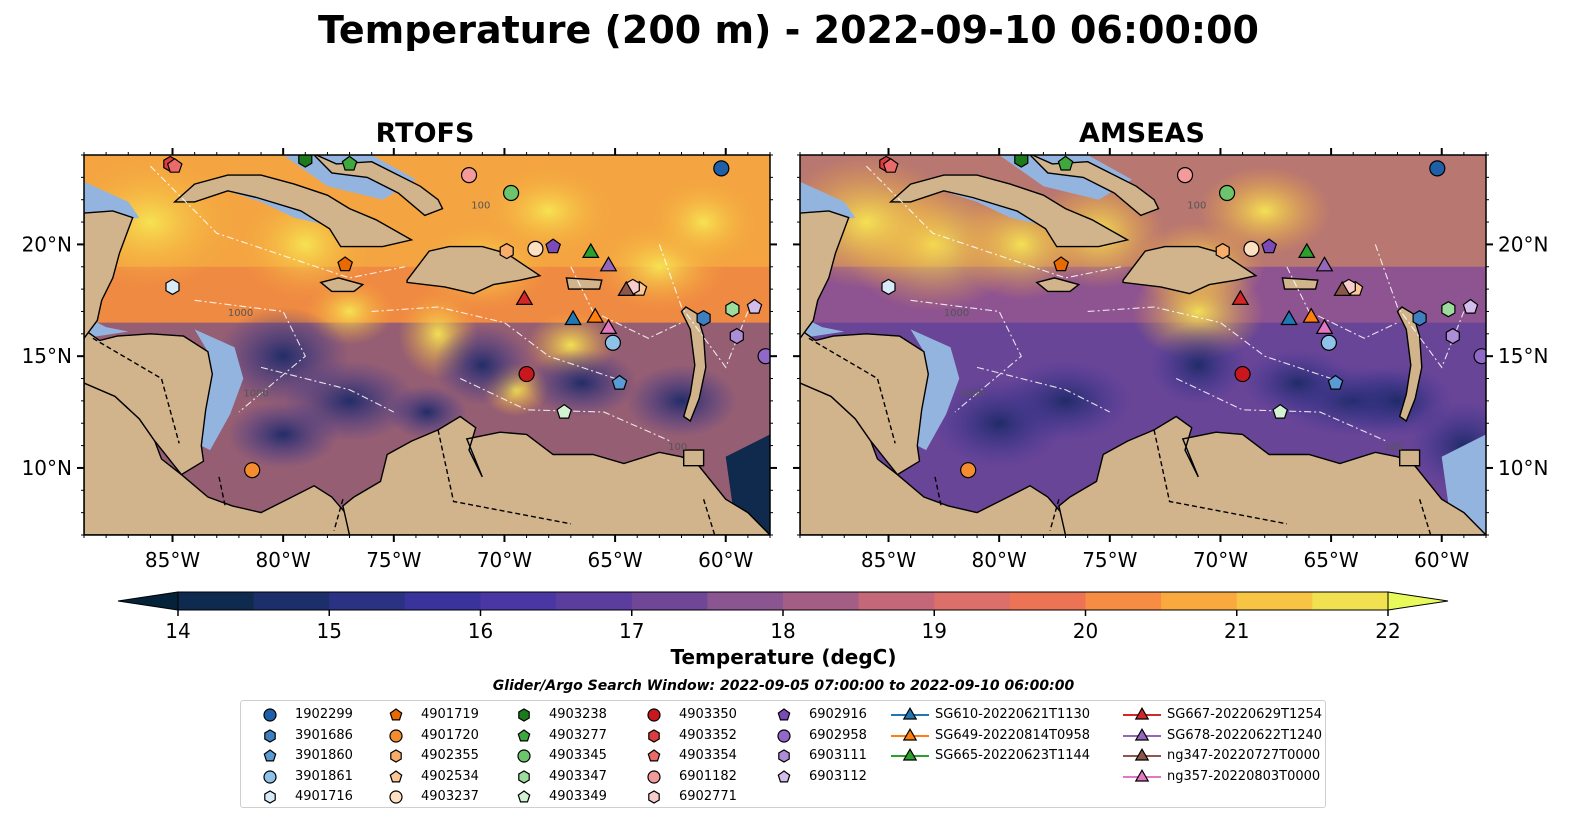 This screenshot has width=1577, height=826. Describe the element at coordinates (725, 560) in the screenshot. I see `lon-tick-label: 60°W` at that location.